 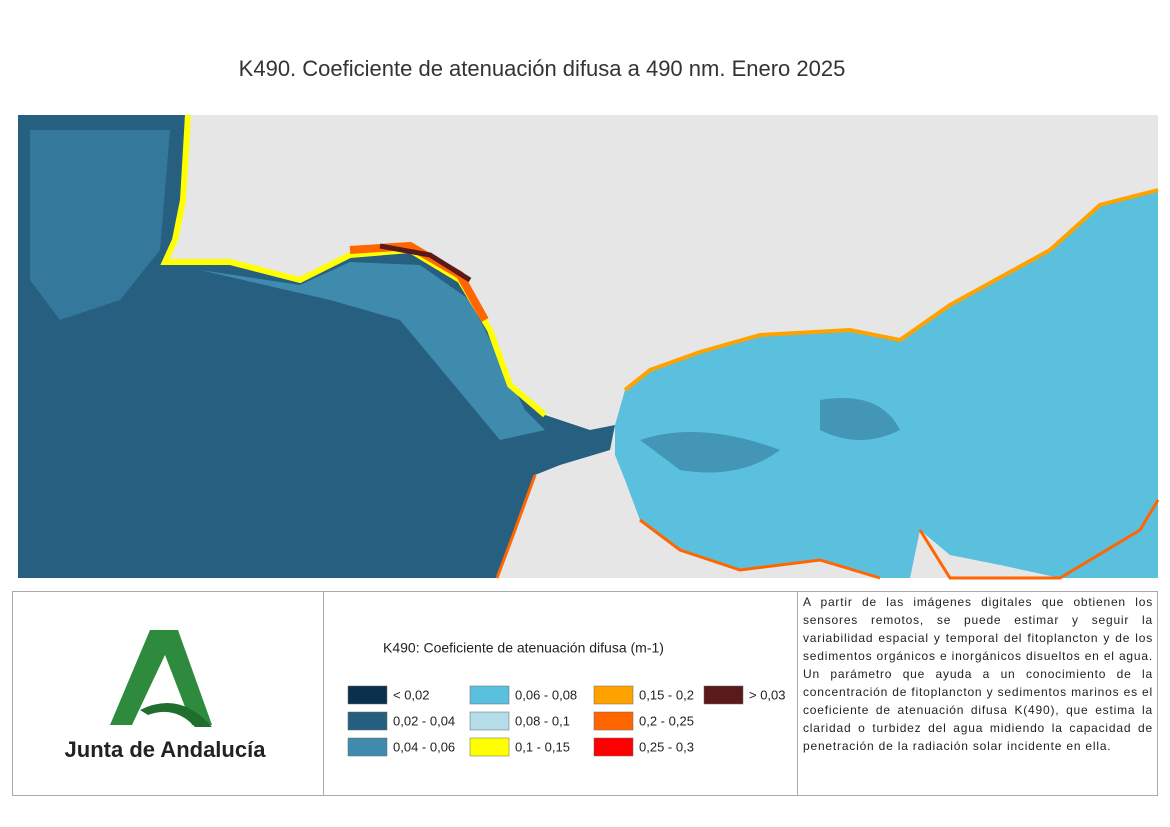 I want to click on atlantic-shelf, so click(x=100, y=225).